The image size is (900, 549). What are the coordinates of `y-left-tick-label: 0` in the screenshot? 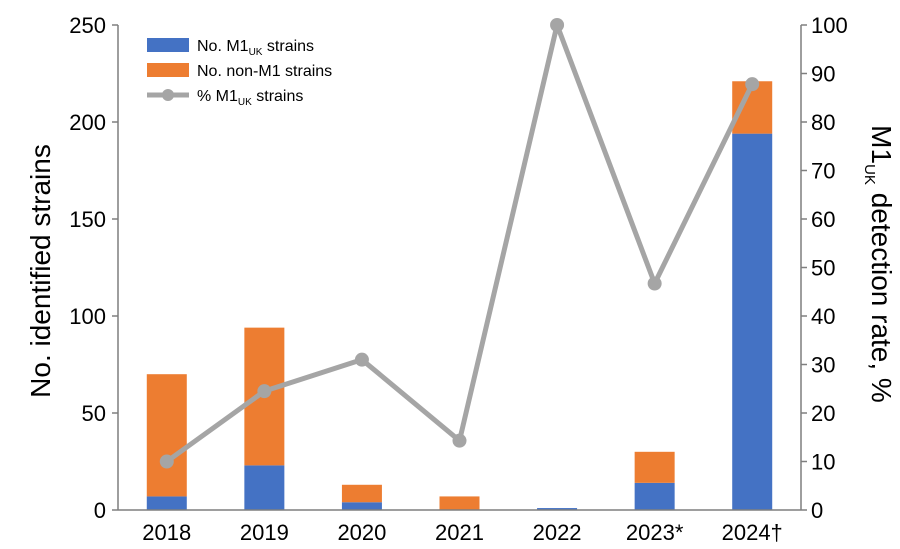 It's located at (100, 510).